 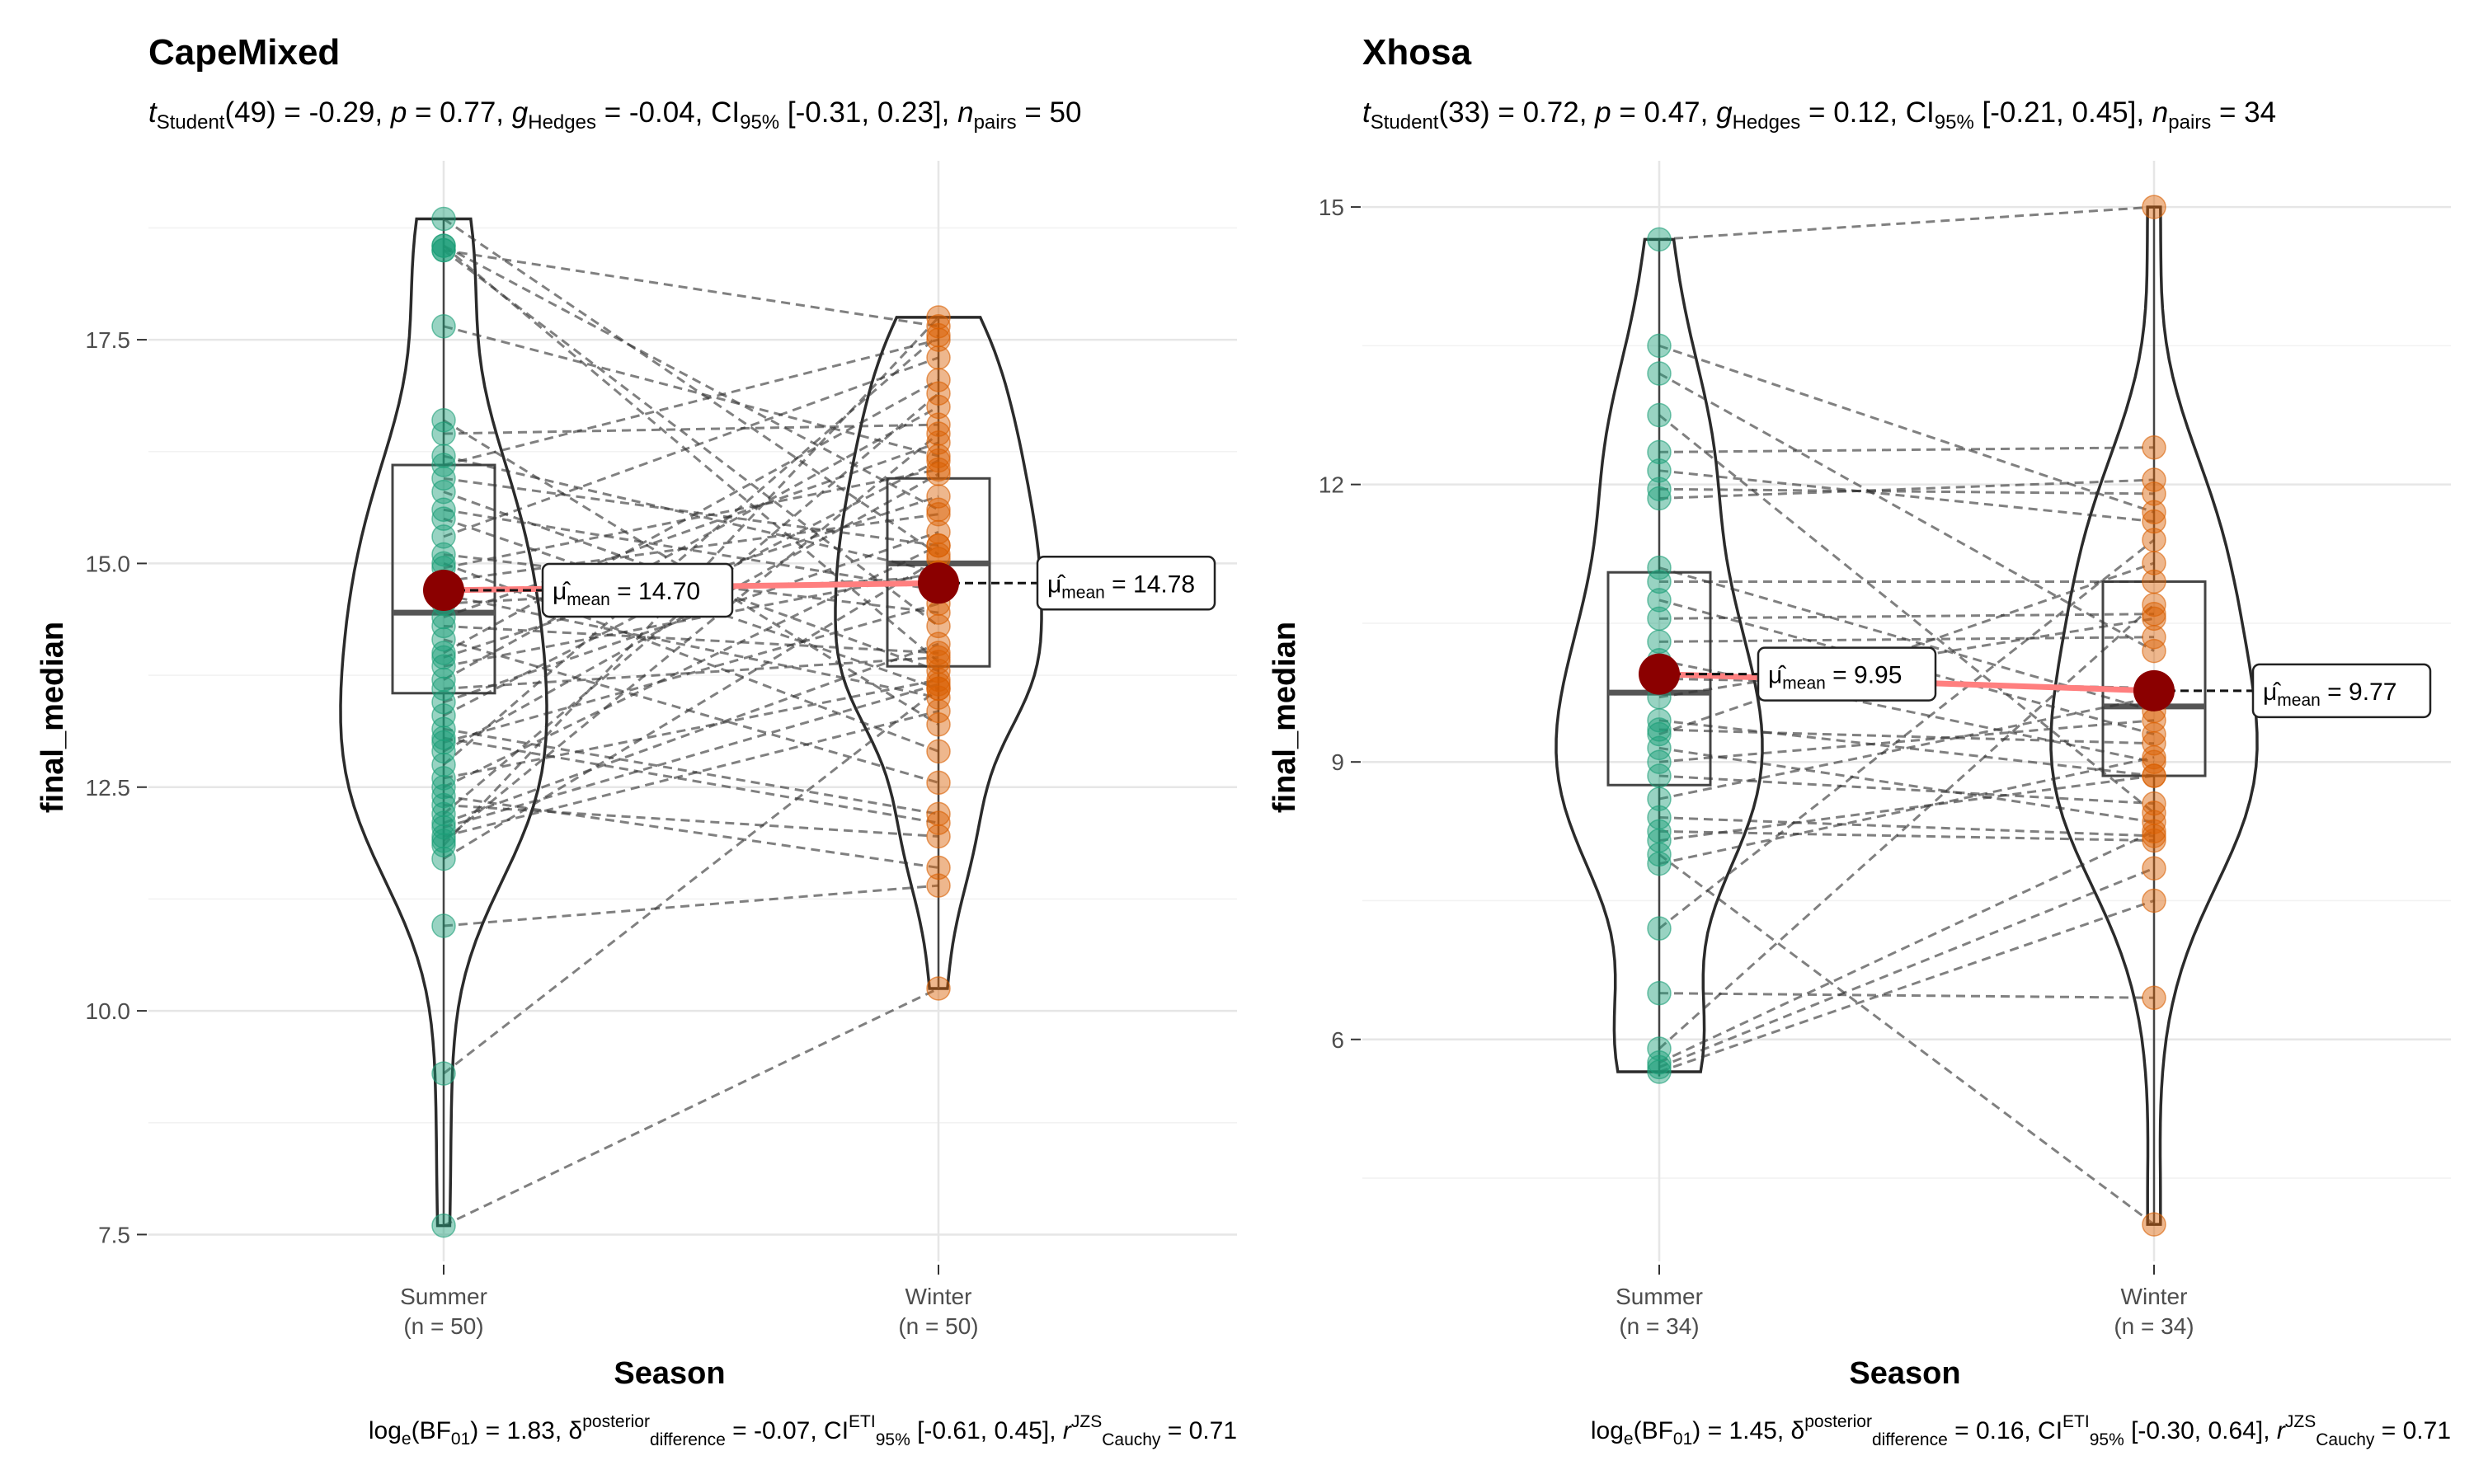 I want to click on y-tick-label: 17.5, so click(x=108, y=340).